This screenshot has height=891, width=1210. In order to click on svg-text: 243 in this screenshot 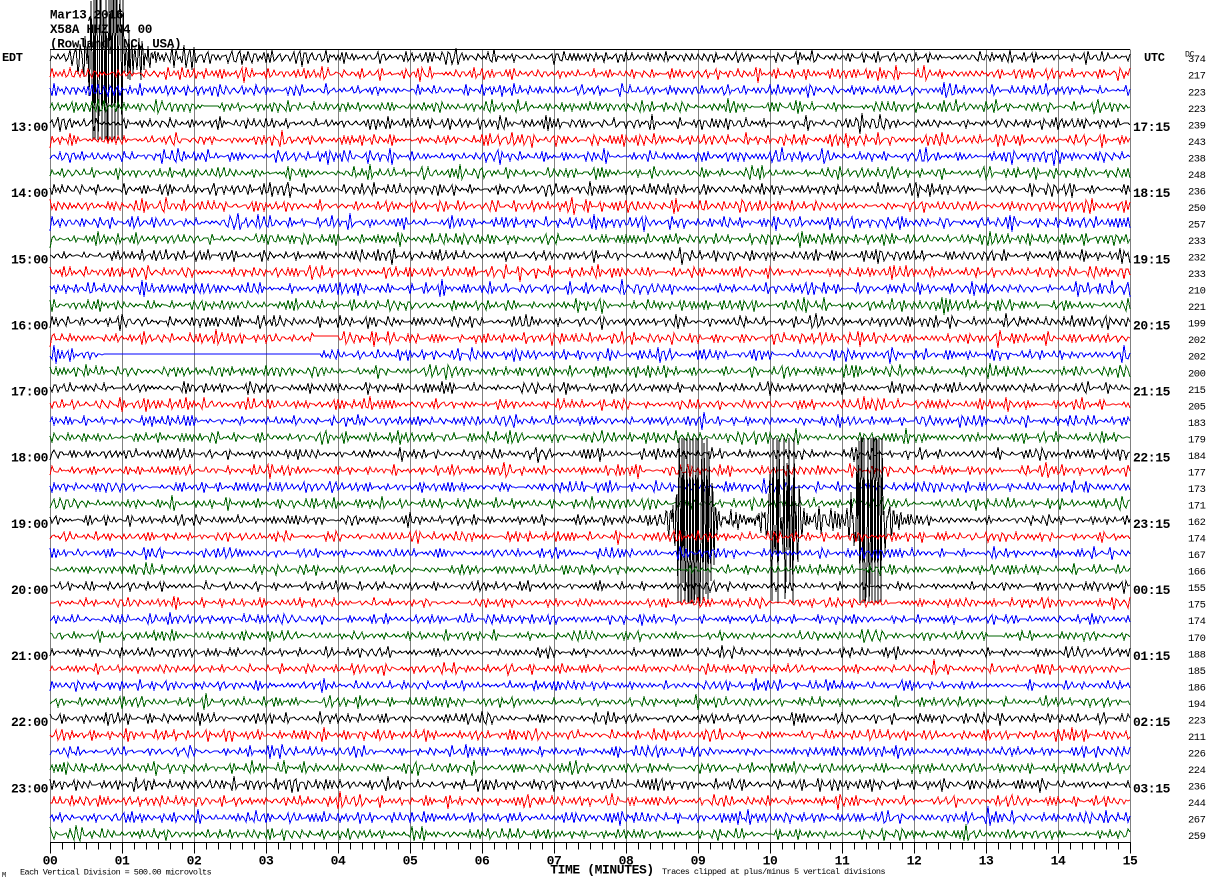, I will do `click(1197, 143)`.